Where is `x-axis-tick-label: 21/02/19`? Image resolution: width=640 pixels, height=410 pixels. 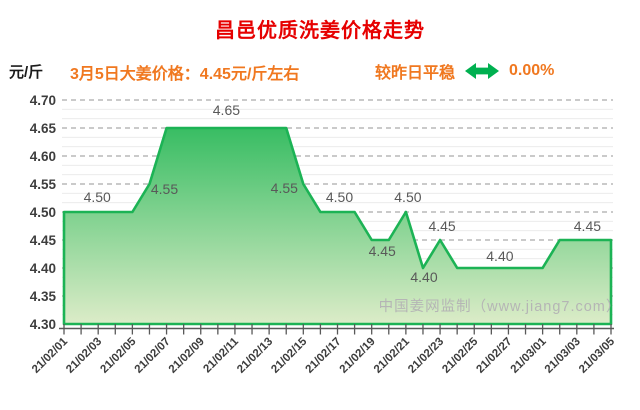 x-axis-tick-label: 21/02/19 is located at coordinates (358, 356).